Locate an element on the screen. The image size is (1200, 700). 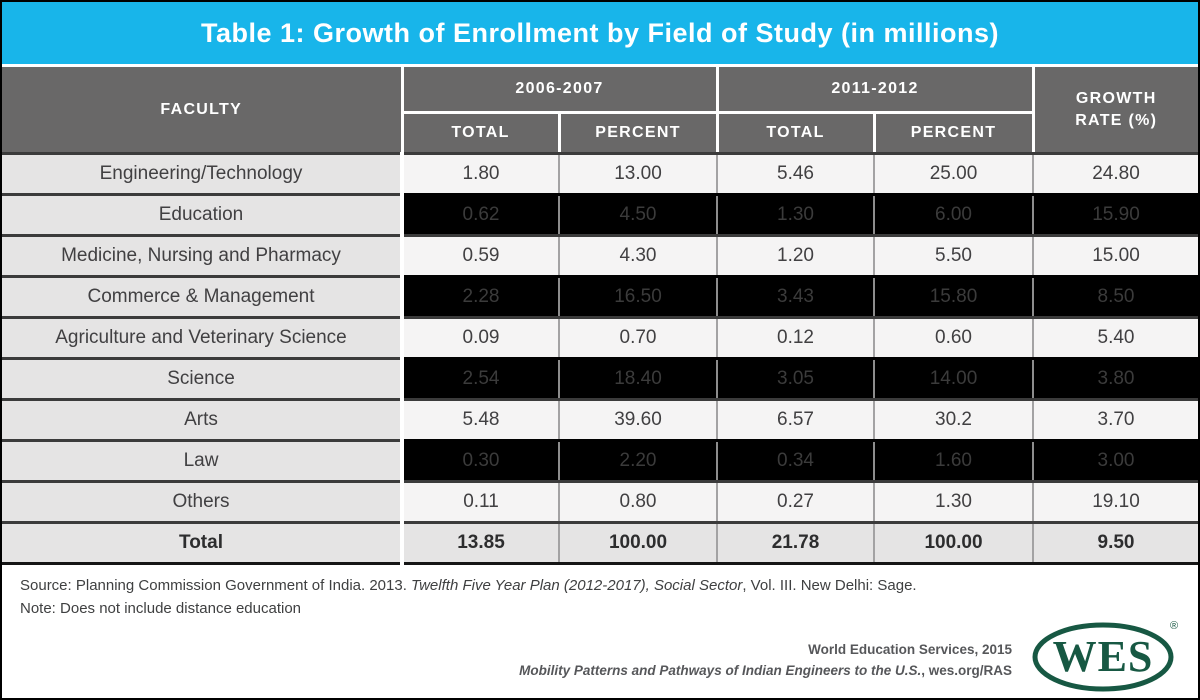
value-cell: 14.00 is located at coordinates (953, 378).